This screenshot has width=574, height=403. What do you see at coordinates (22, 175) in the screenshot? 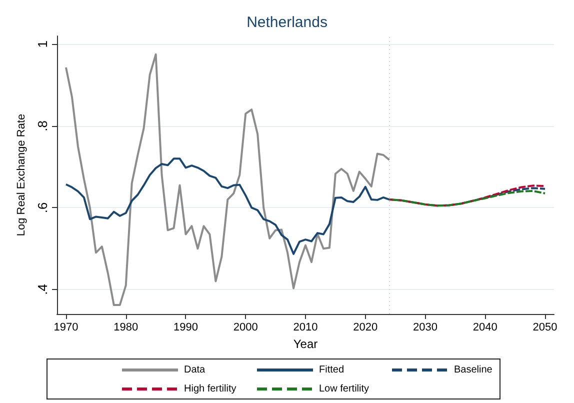
I see `y-axis-title: Log Real Exchange Rate` at bounding box center [22, 175].